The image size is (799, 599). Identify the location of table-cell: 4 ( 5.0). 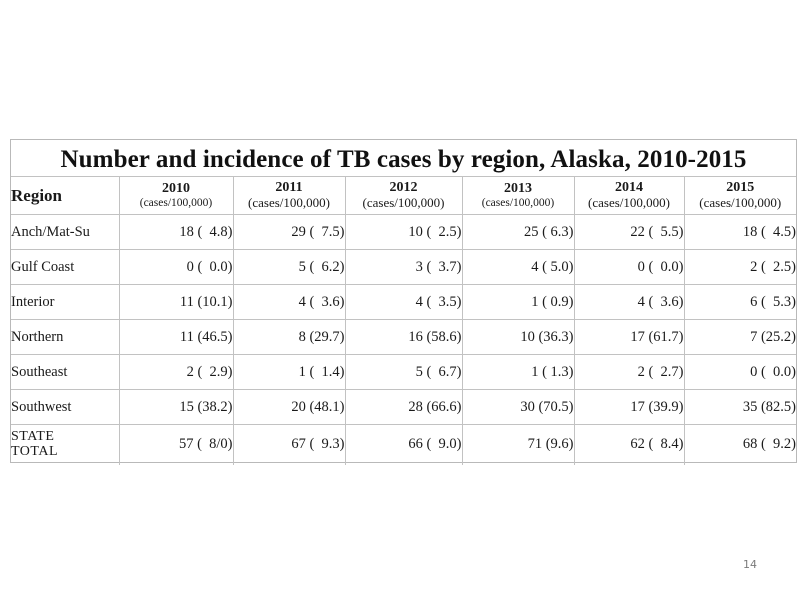
(518, 267).